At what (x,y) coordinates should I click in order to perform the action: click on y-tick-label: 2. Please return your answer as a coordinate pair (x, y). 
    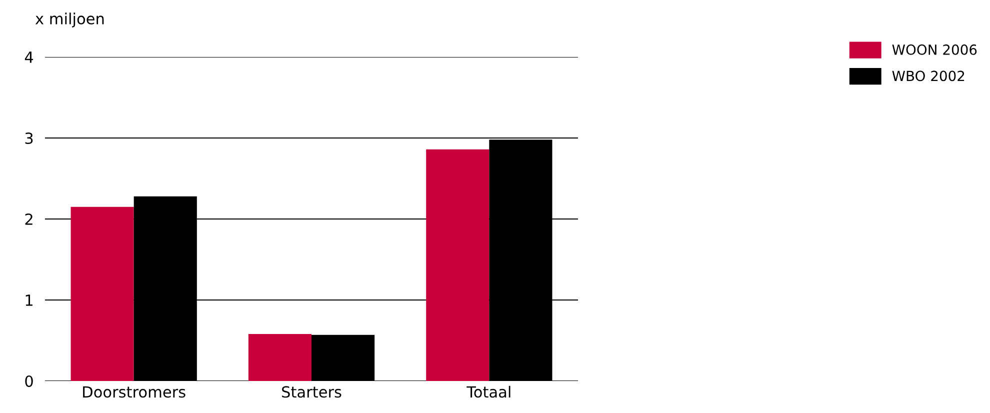
    Looking at the image, I should click on (28, 219).